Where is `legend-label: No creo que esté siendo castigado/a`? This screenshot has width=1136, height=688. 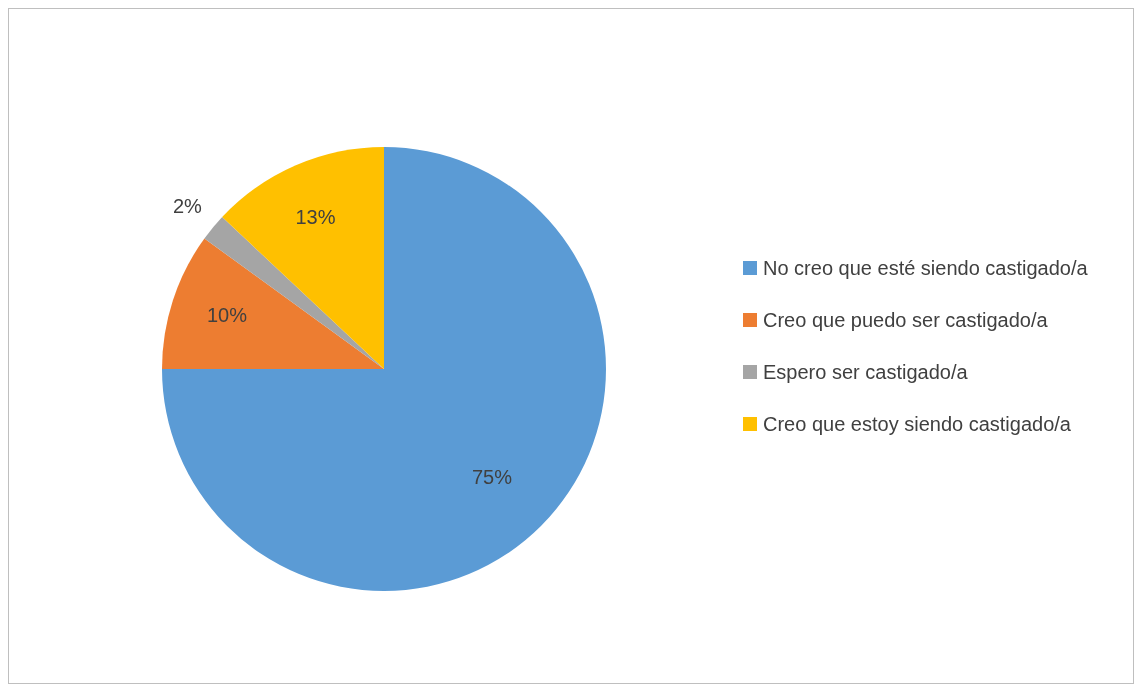 legend-label: No creo que esté siendo castigado/a is located at coordinates (926, 268).